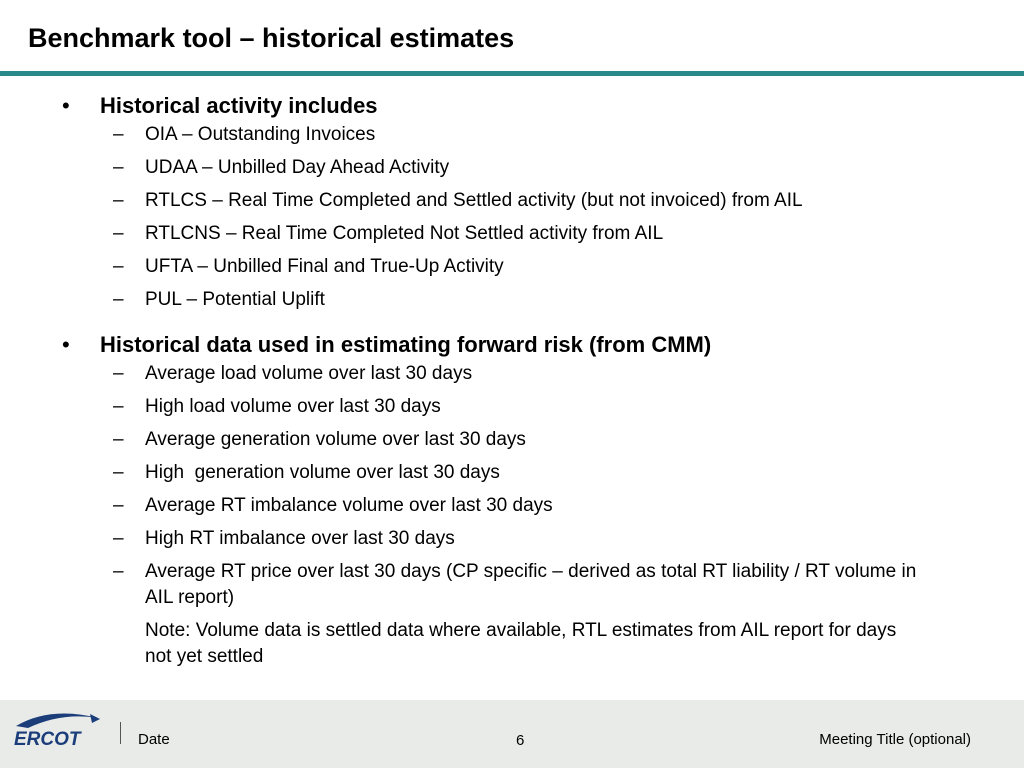  What do you see at coordinates (512, 168) in the screenshot?
I see `list-item: – UDAA – Unbilled Day Ahead Activity` at bounding box center [512, 168].